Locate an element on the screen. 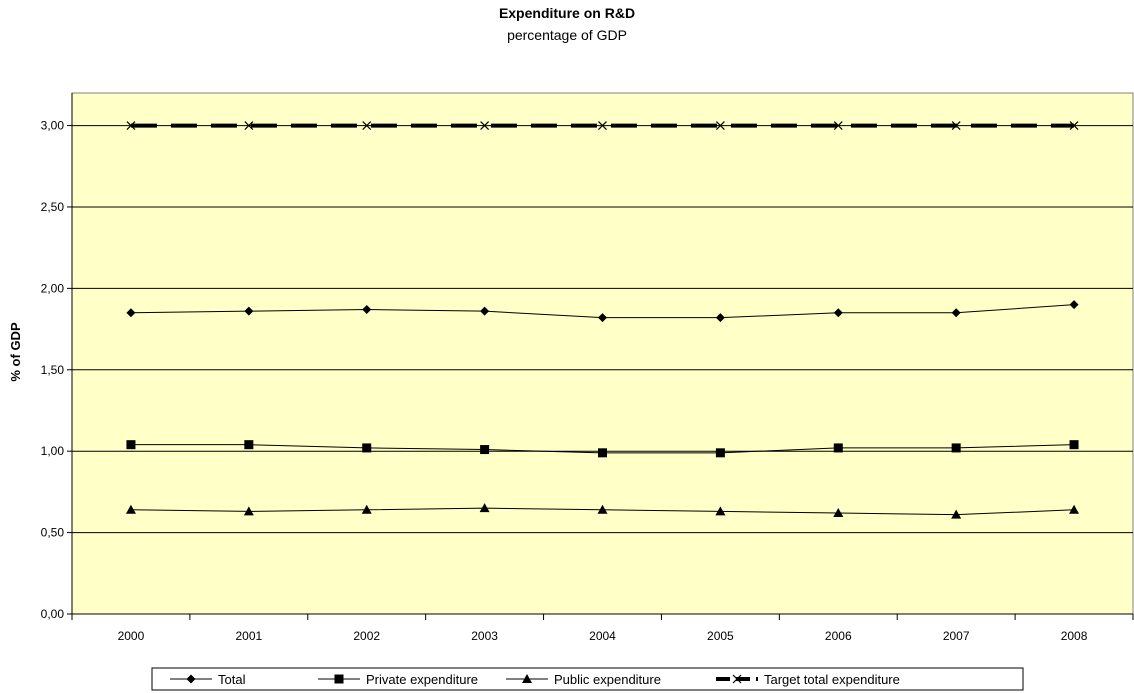 The height and width of the screenshot is (693, 1134). legend-box is located at coordinates (587, 679).